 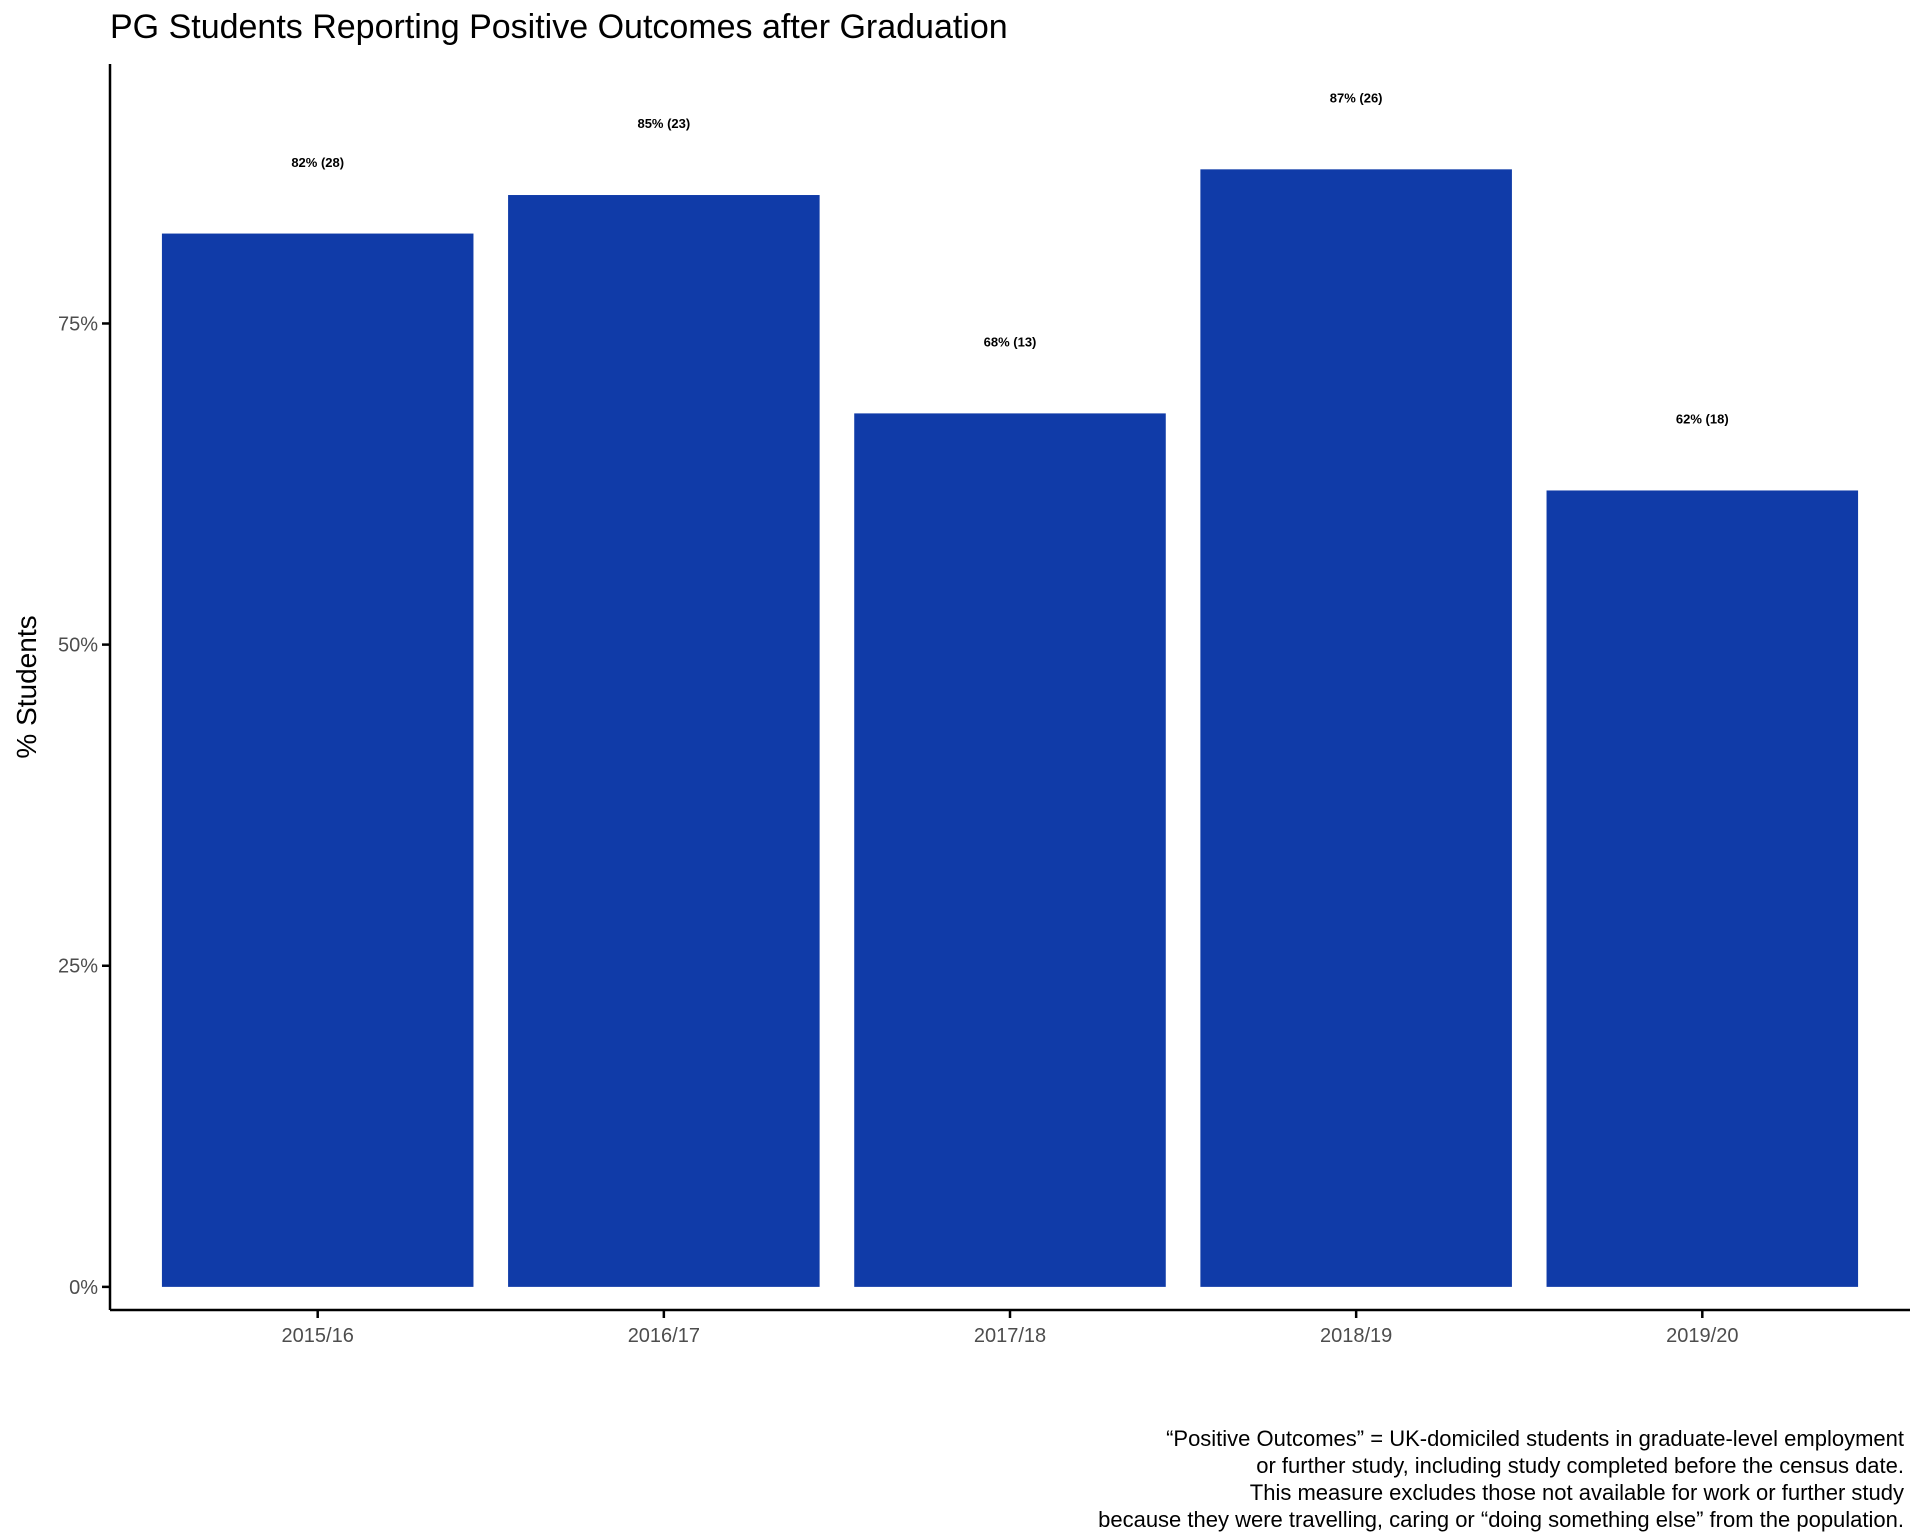 What do you see at coordinates (1356, 1336) in the screenshot?
I see `x-tick-label: 2018/19` at bounding box center [1356, 1336].